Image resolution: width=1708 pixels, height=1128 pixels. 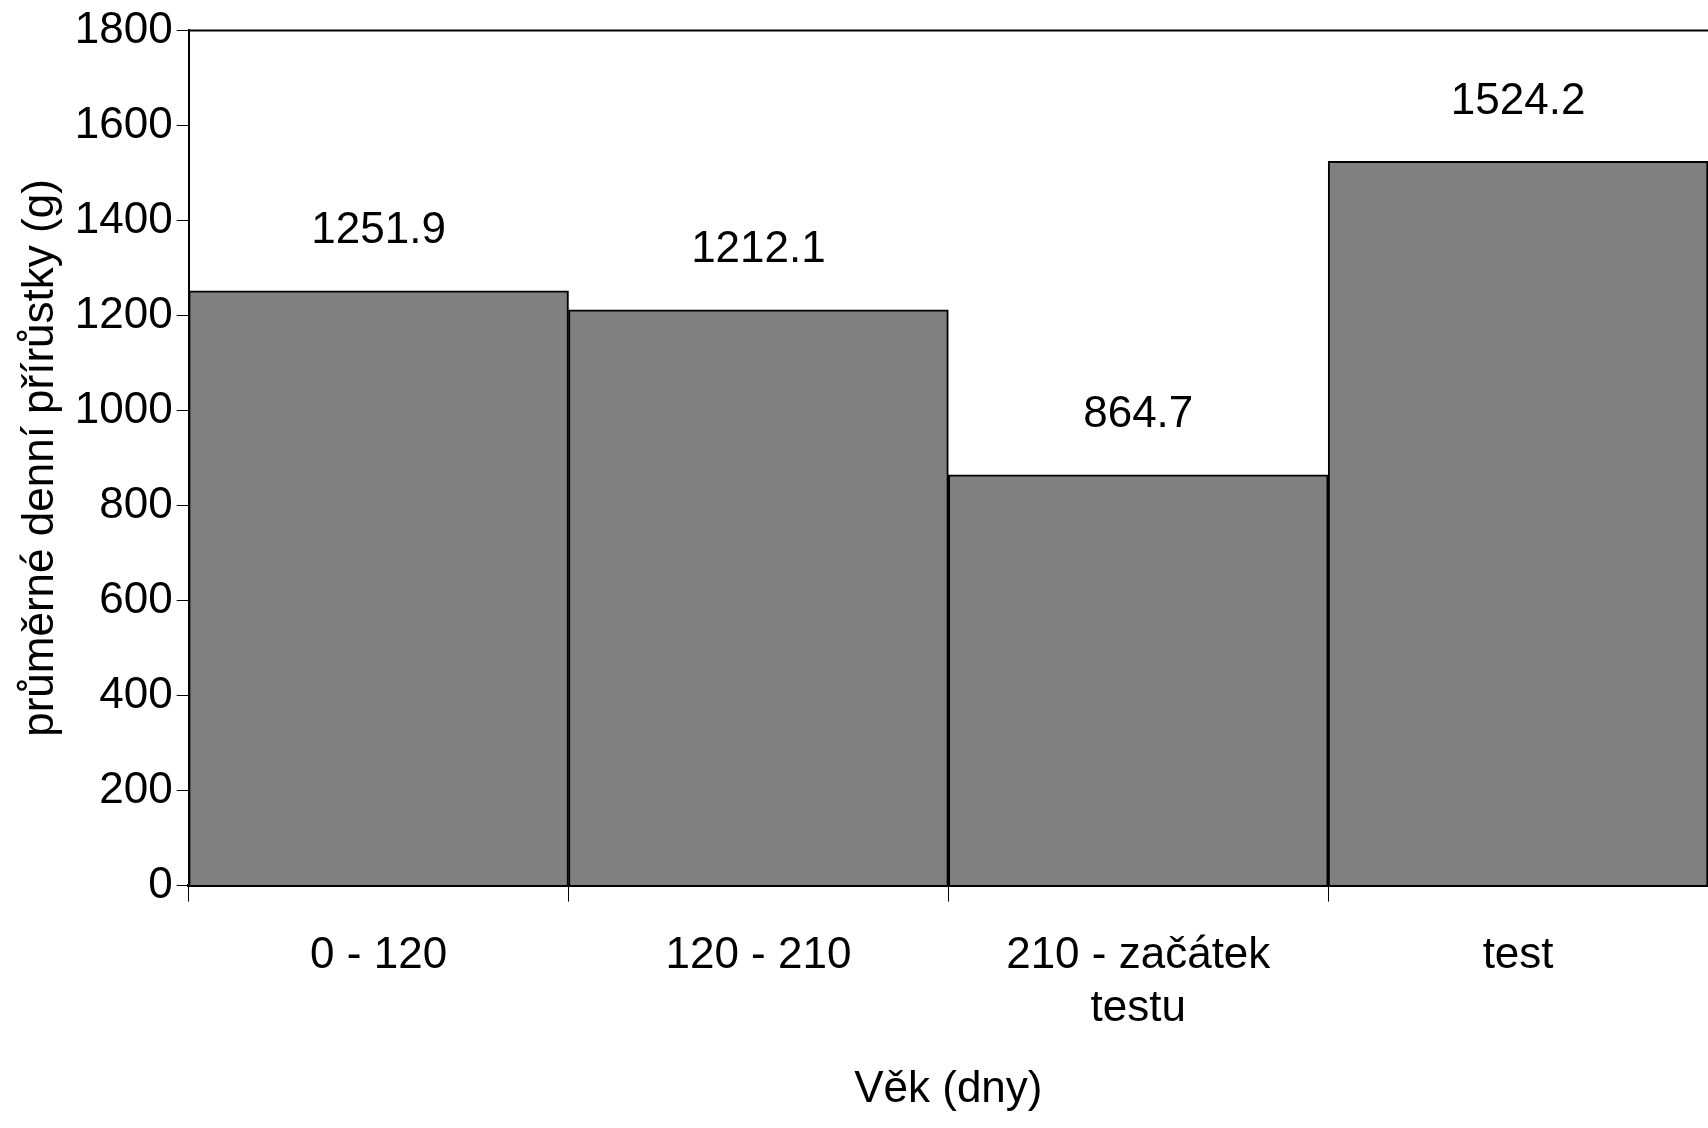 I want to click on y-tick-label: 1800, so click(x=123, y=27).